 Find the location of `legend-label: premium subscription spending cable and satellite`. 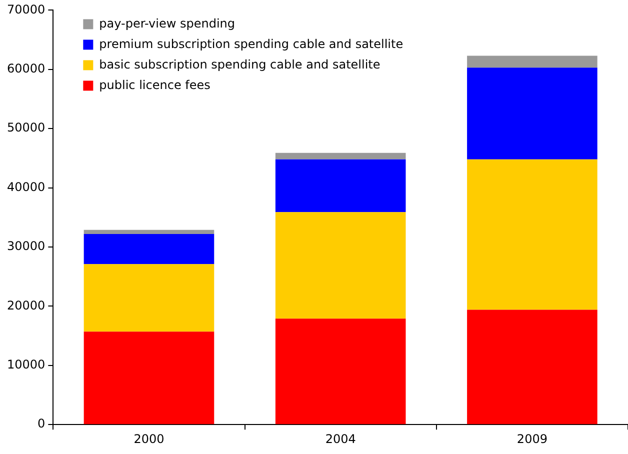

legend-label: premium subscription spending cable and satellite is located at coordinates (251, 43).